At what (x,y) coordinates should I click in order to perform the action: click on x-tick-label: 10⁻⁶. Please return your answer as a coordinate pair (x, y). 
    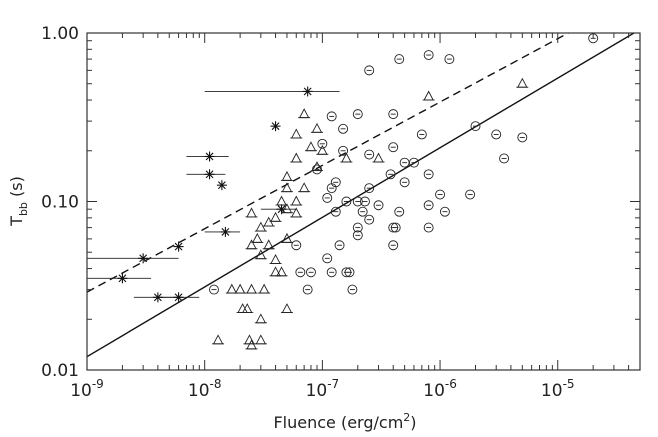
    Looking at the image, I should click on (440, 389).